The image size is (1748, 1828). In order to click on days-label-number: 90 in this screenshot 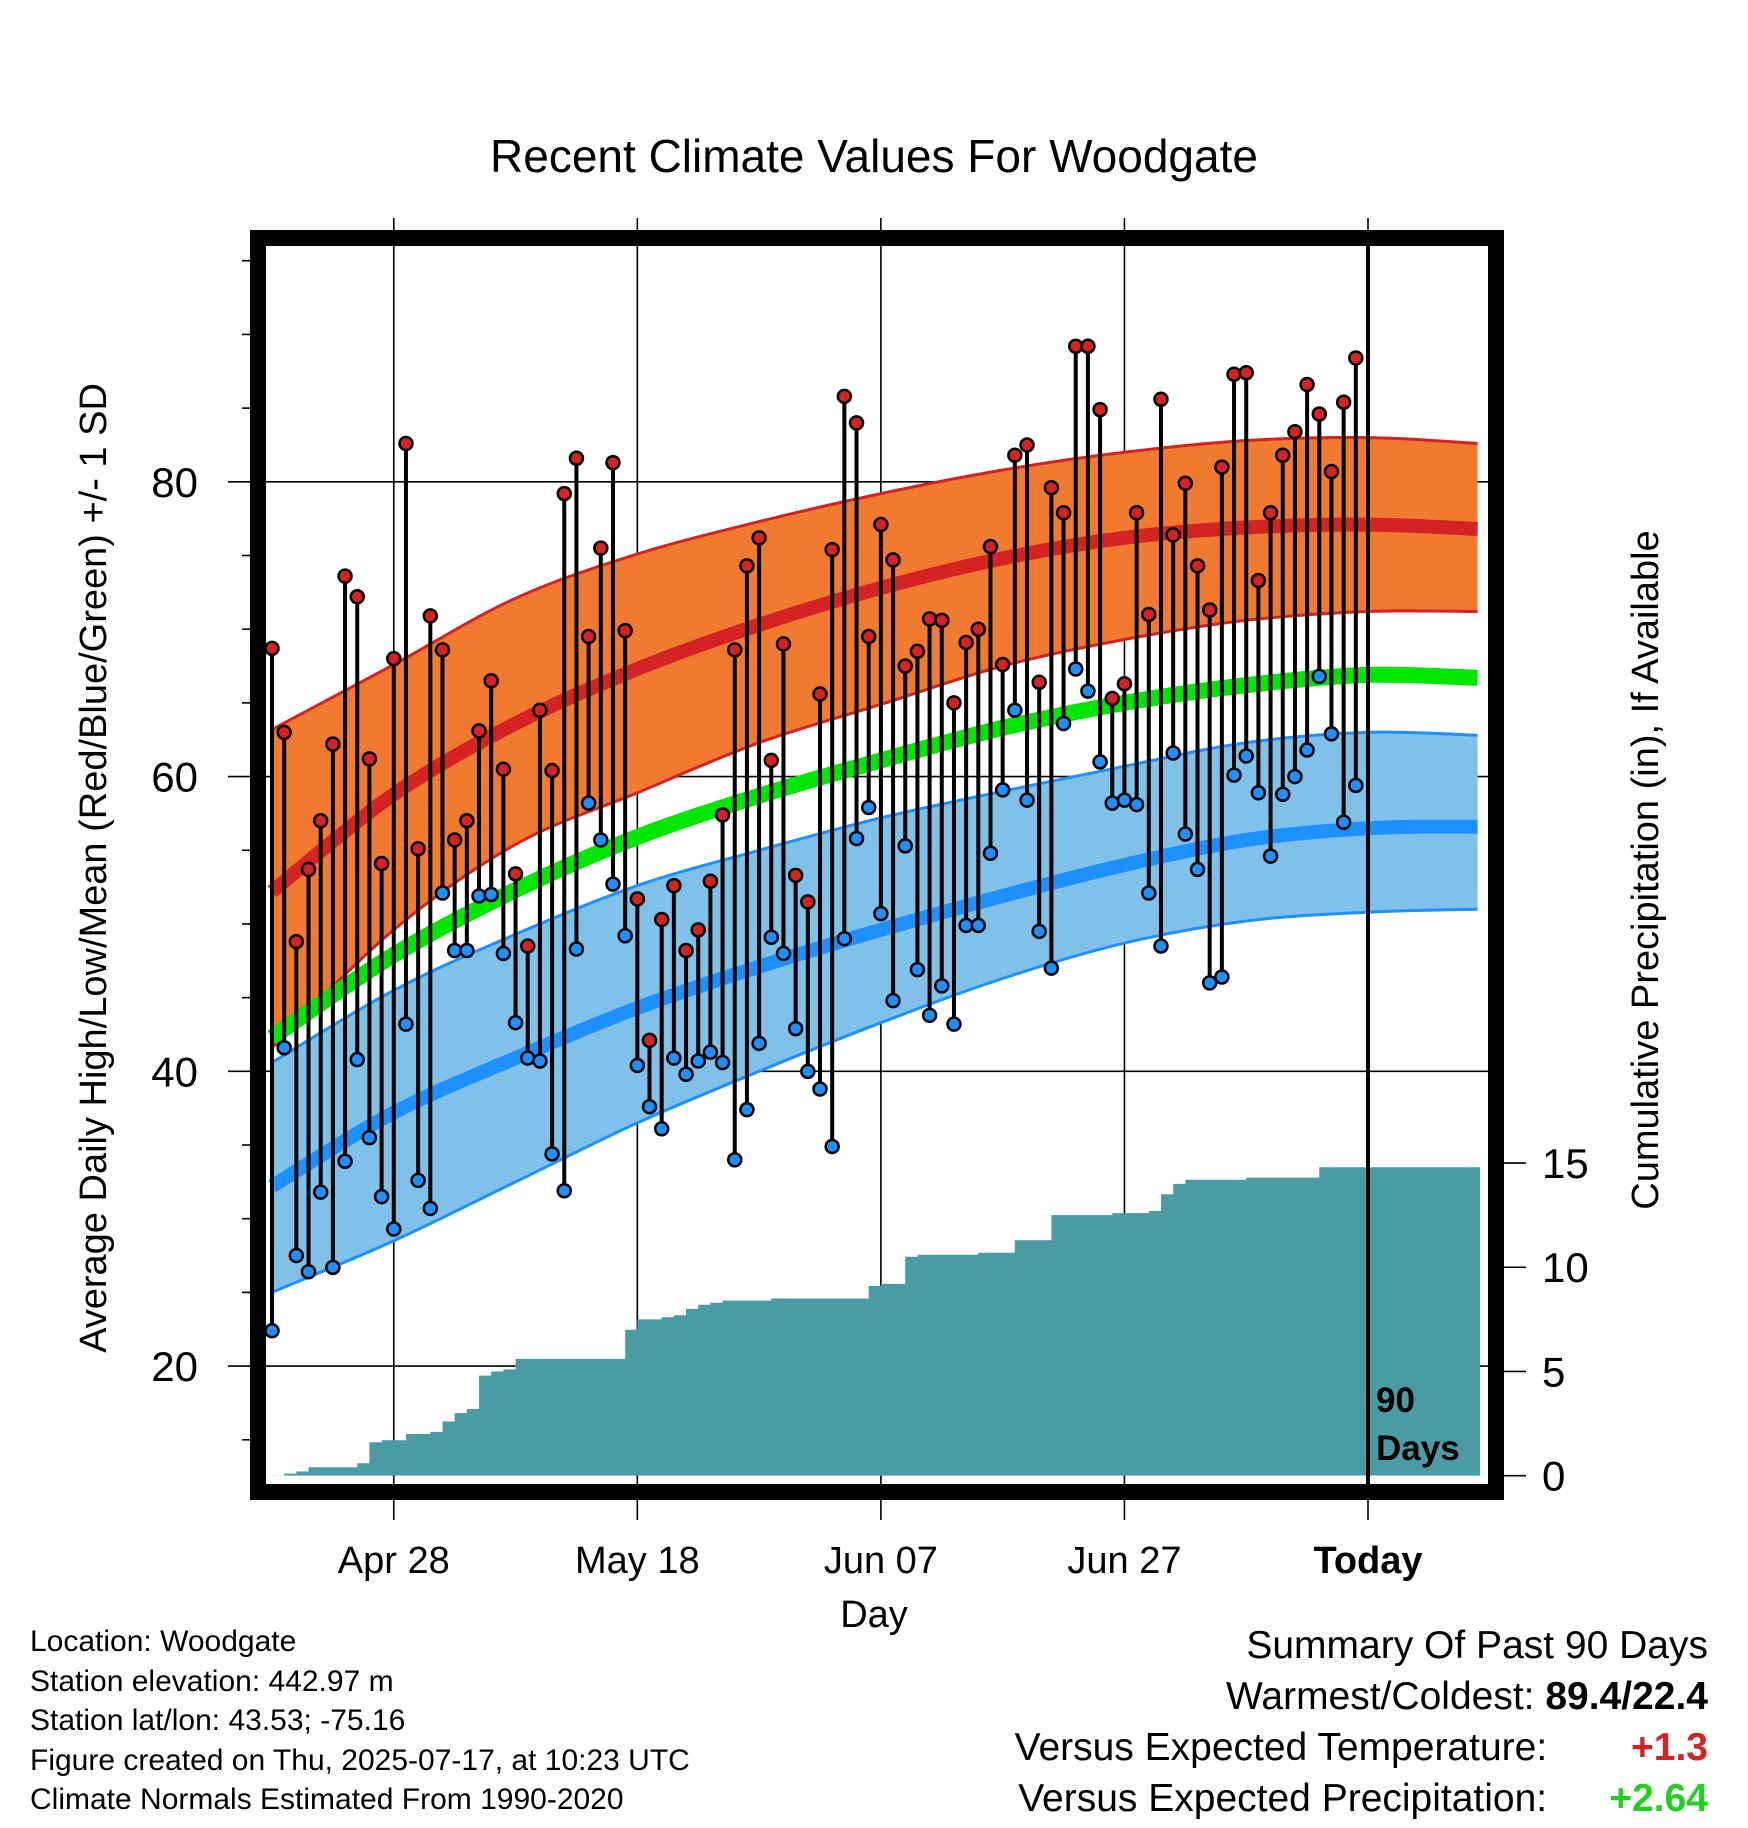, I will do `click(1395, 1400)`.